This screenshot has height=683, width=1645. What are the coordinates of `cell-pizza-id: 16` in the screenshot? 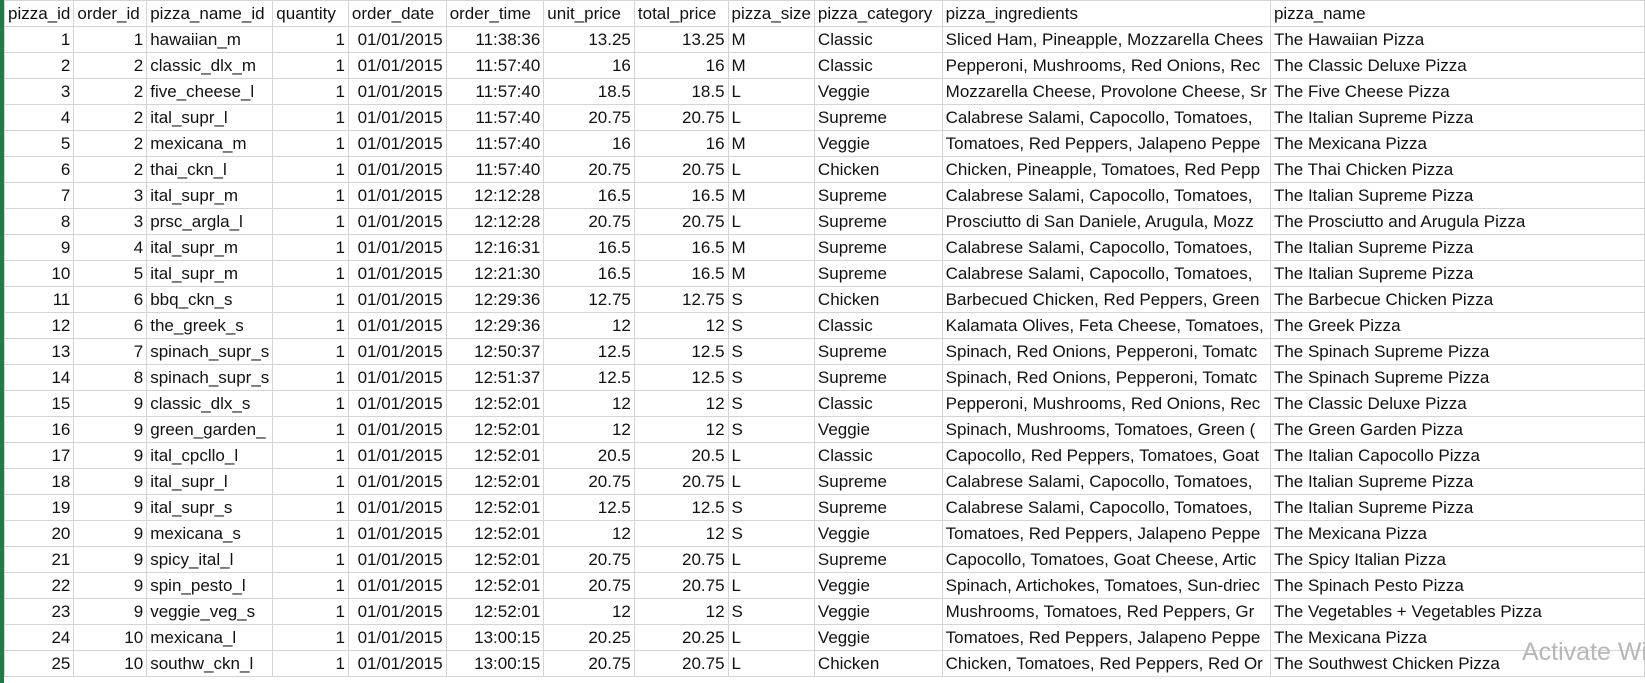 It's located at (39, 429).